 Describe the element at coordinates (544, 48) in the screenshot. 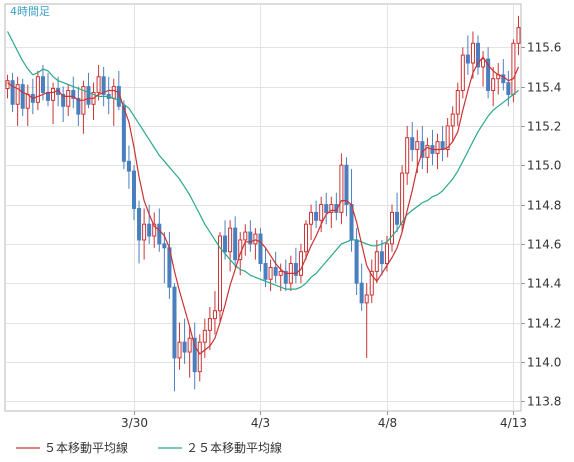

I see `y-tick-label: 115.6` at that location.